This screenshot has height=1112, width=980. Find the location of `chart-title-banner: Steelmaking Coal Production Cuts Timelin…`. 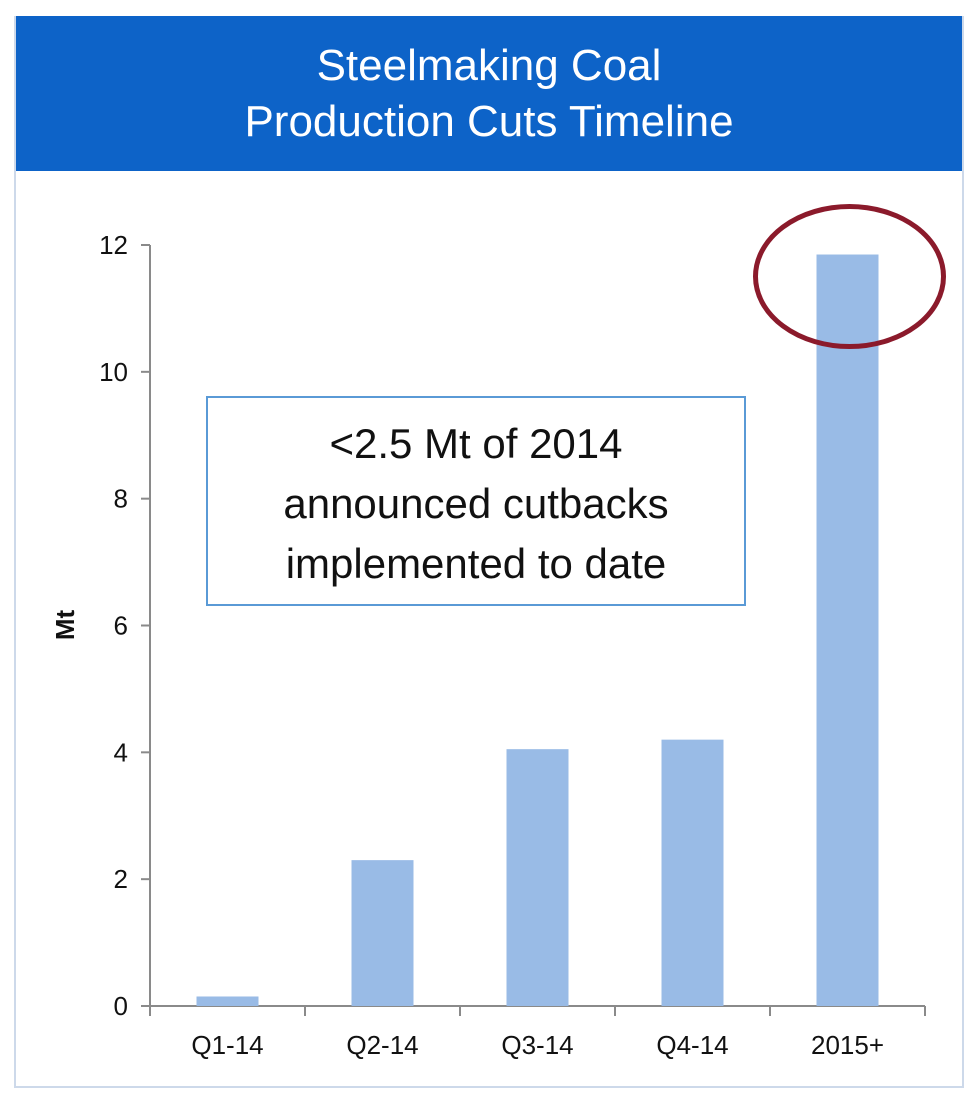

chart-title-banner: Steelmaking Coal Production Cuts Timelin… is located at coordinates (489, 93).